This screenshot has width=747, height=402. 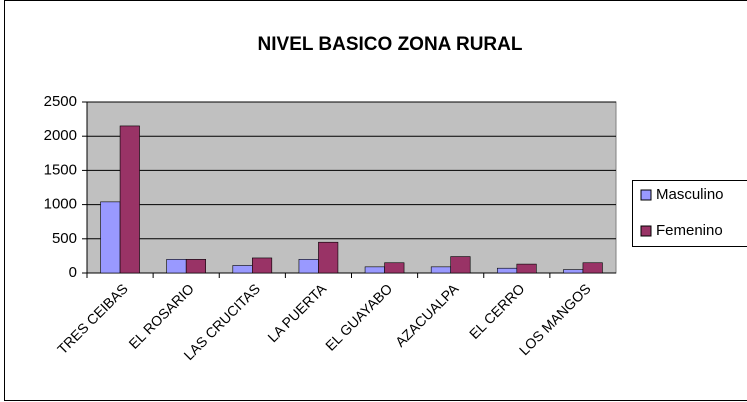 I want to click on y-tick-label: 0, so click(x=73, y=272).